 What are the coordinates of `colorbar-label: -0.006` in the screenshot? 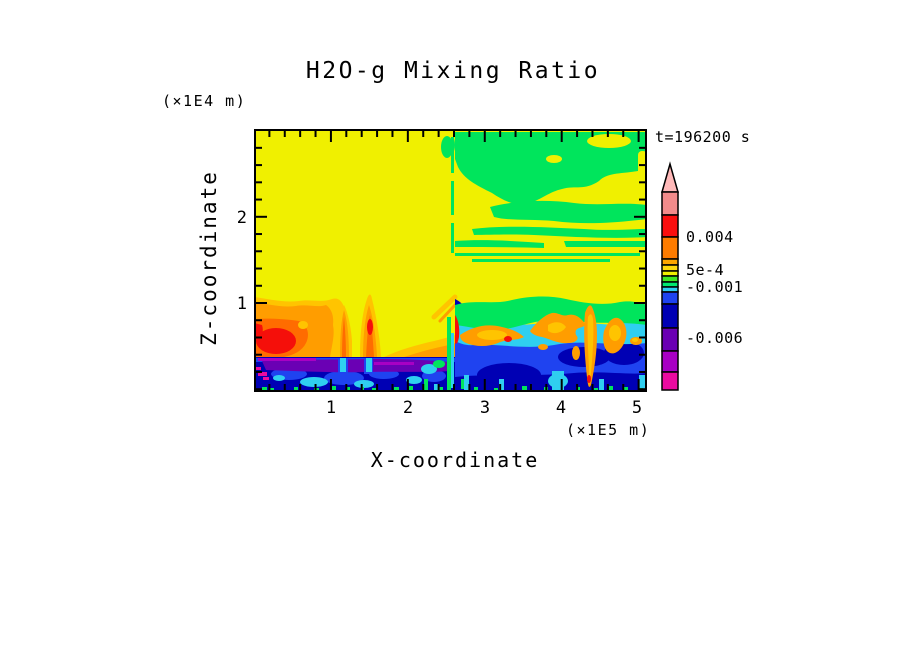 It's located at (715, 338).